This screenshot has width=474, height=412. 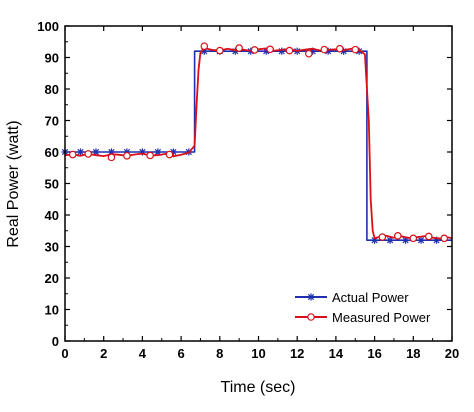 What do you see at coordinates (452, 353) in the screenshot?
I see `x-tick-label: 20` at bounding box center [452, 353].